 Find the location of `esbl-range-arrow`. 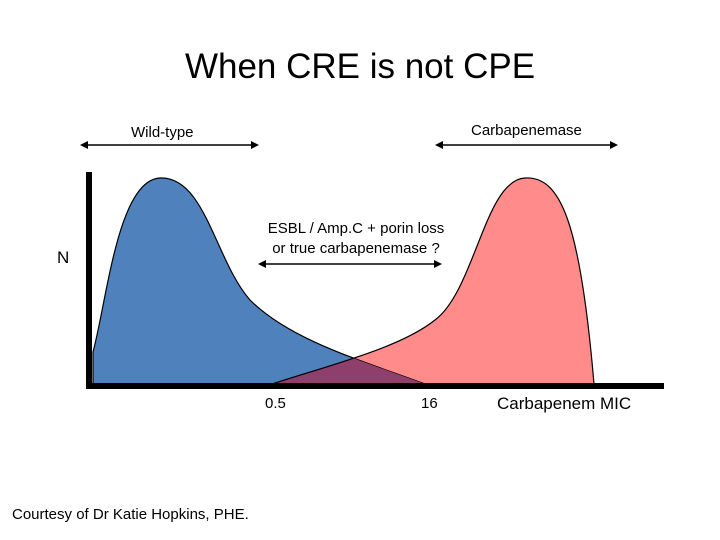

esbl-range-arrow is located at coordinates (350, 264).